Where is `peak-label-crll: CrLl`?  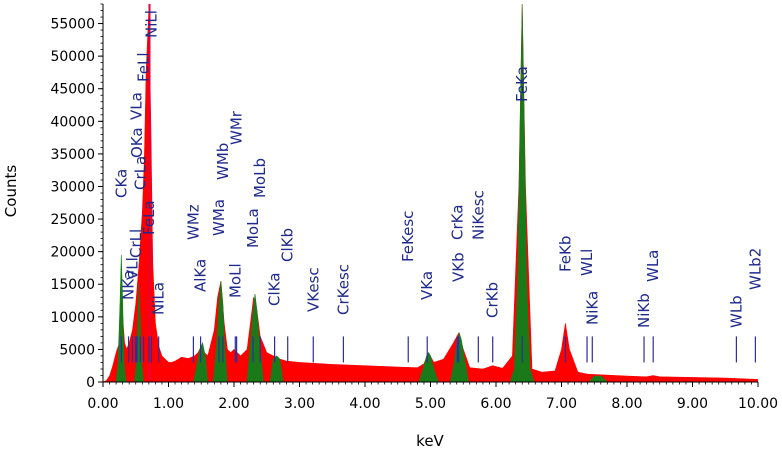 peak-label-crll: CrLl is located at coordinates (136, 243).